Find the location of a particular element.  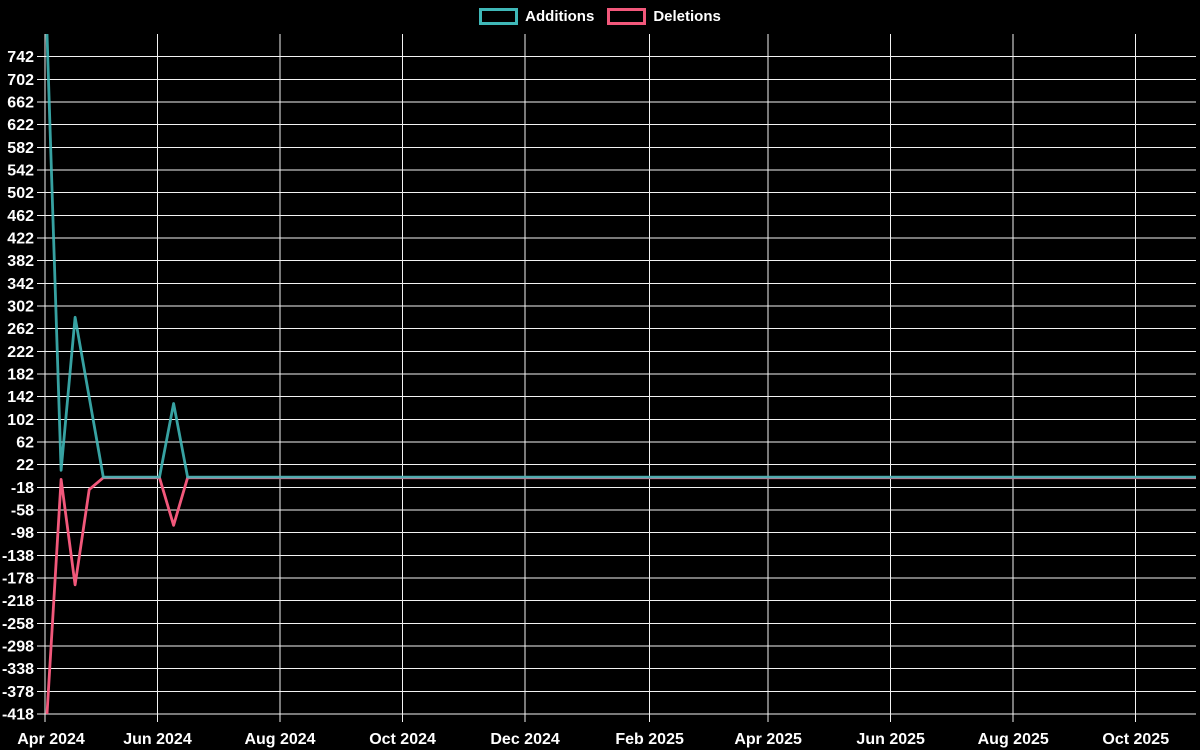

chart-legend: Additions Deletions is located at coordinates (600, 16).